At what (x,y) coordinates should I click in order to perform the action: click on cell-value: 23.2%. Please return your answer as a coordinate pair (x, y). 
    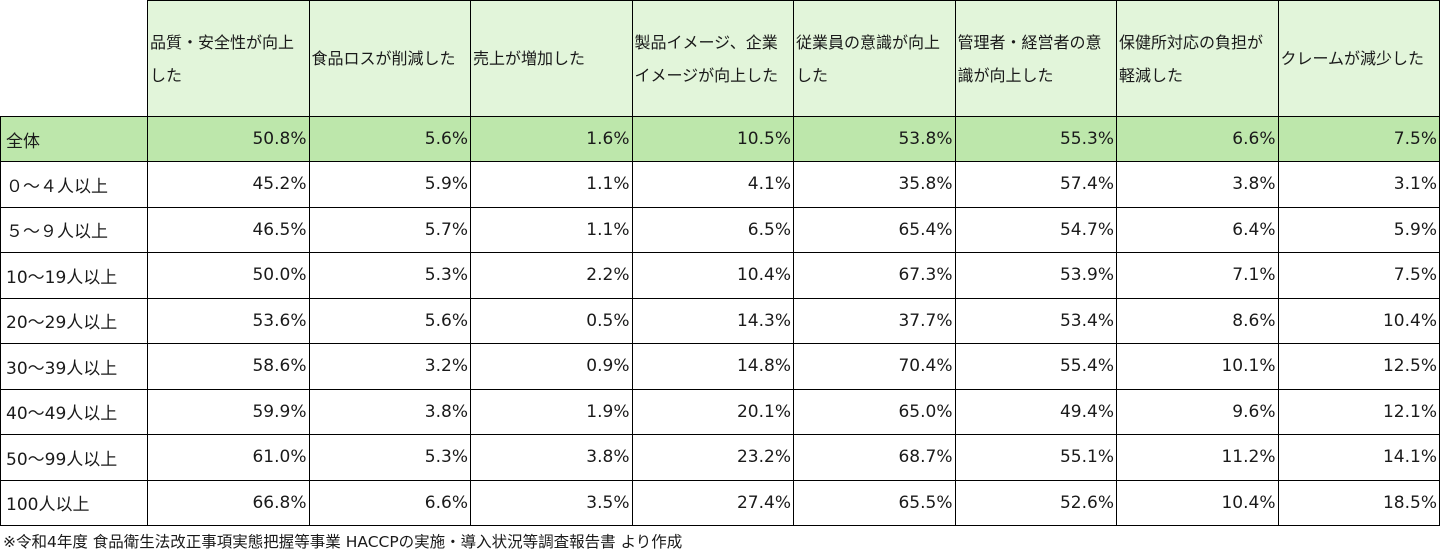
    Looking at the image, I should click on (712, 457).